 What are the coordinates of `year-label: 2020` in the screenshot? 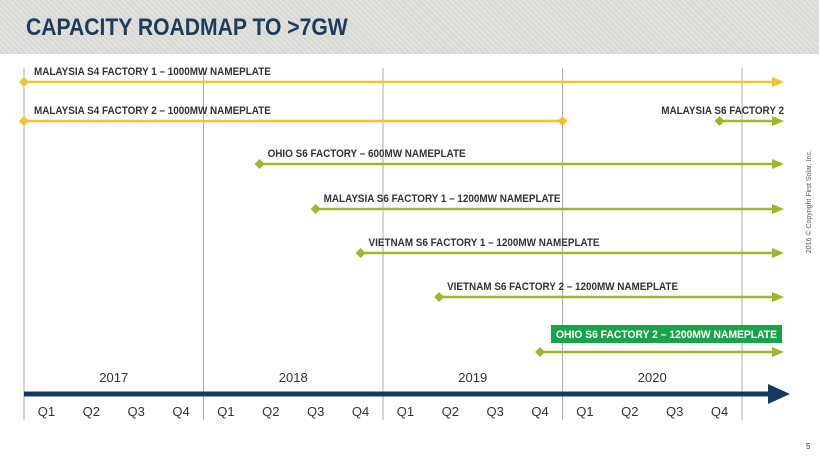 It's located at (652, 377).